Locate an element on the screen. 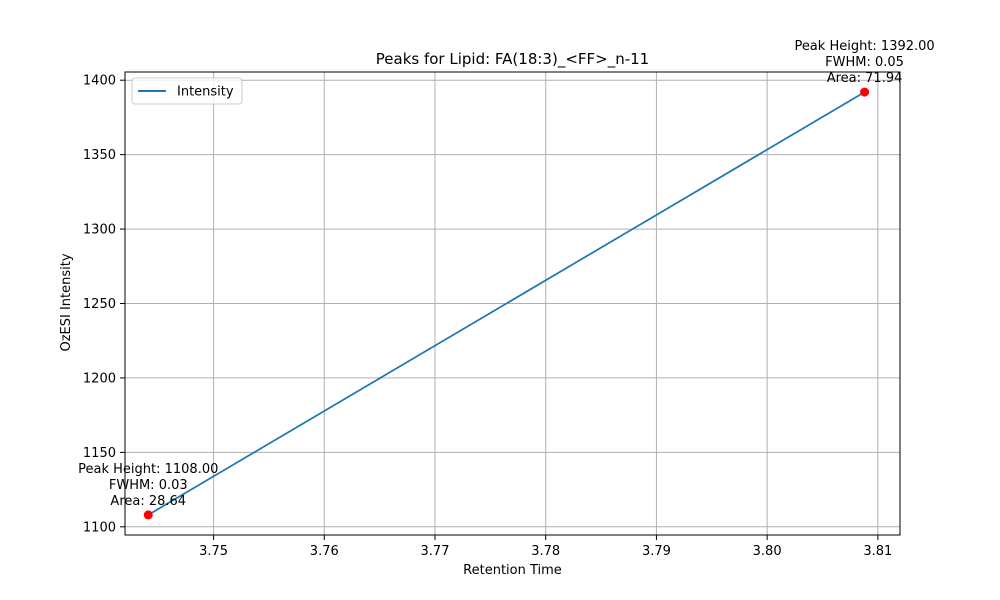  x-tick-label: 3.77 is located at coordinates (435, 551).